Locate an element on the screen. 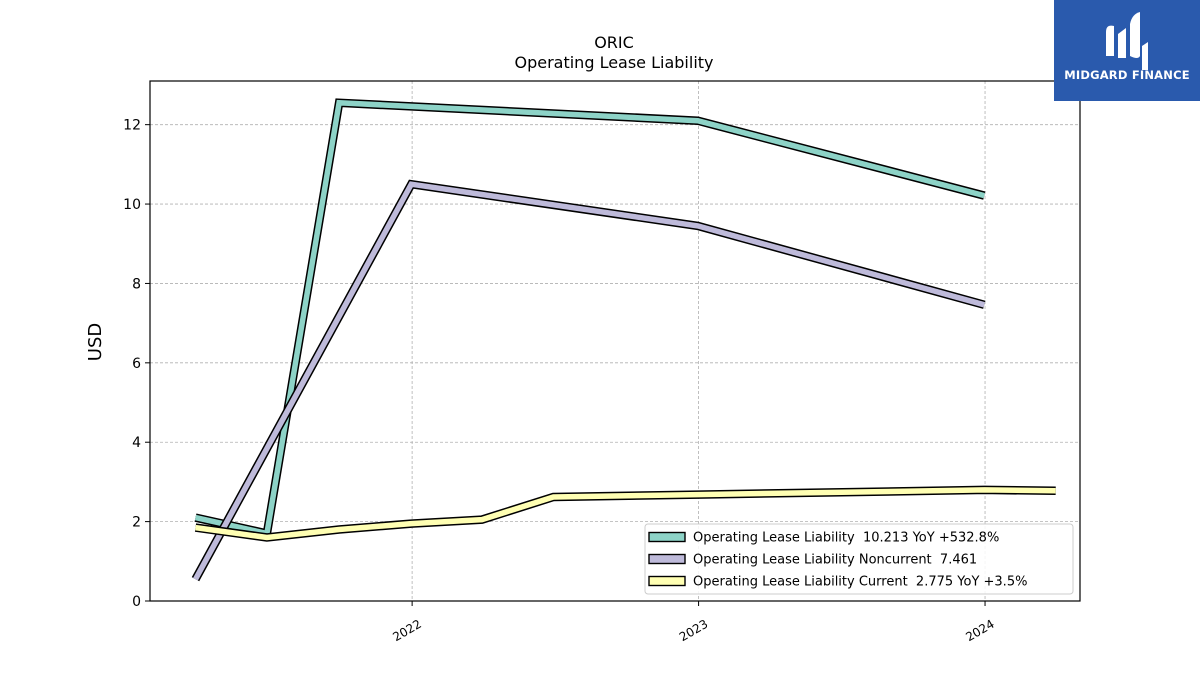 The height and width of the screenshot is (675, 1200). y-axis-label: USD is located at coordinates (95, 342).